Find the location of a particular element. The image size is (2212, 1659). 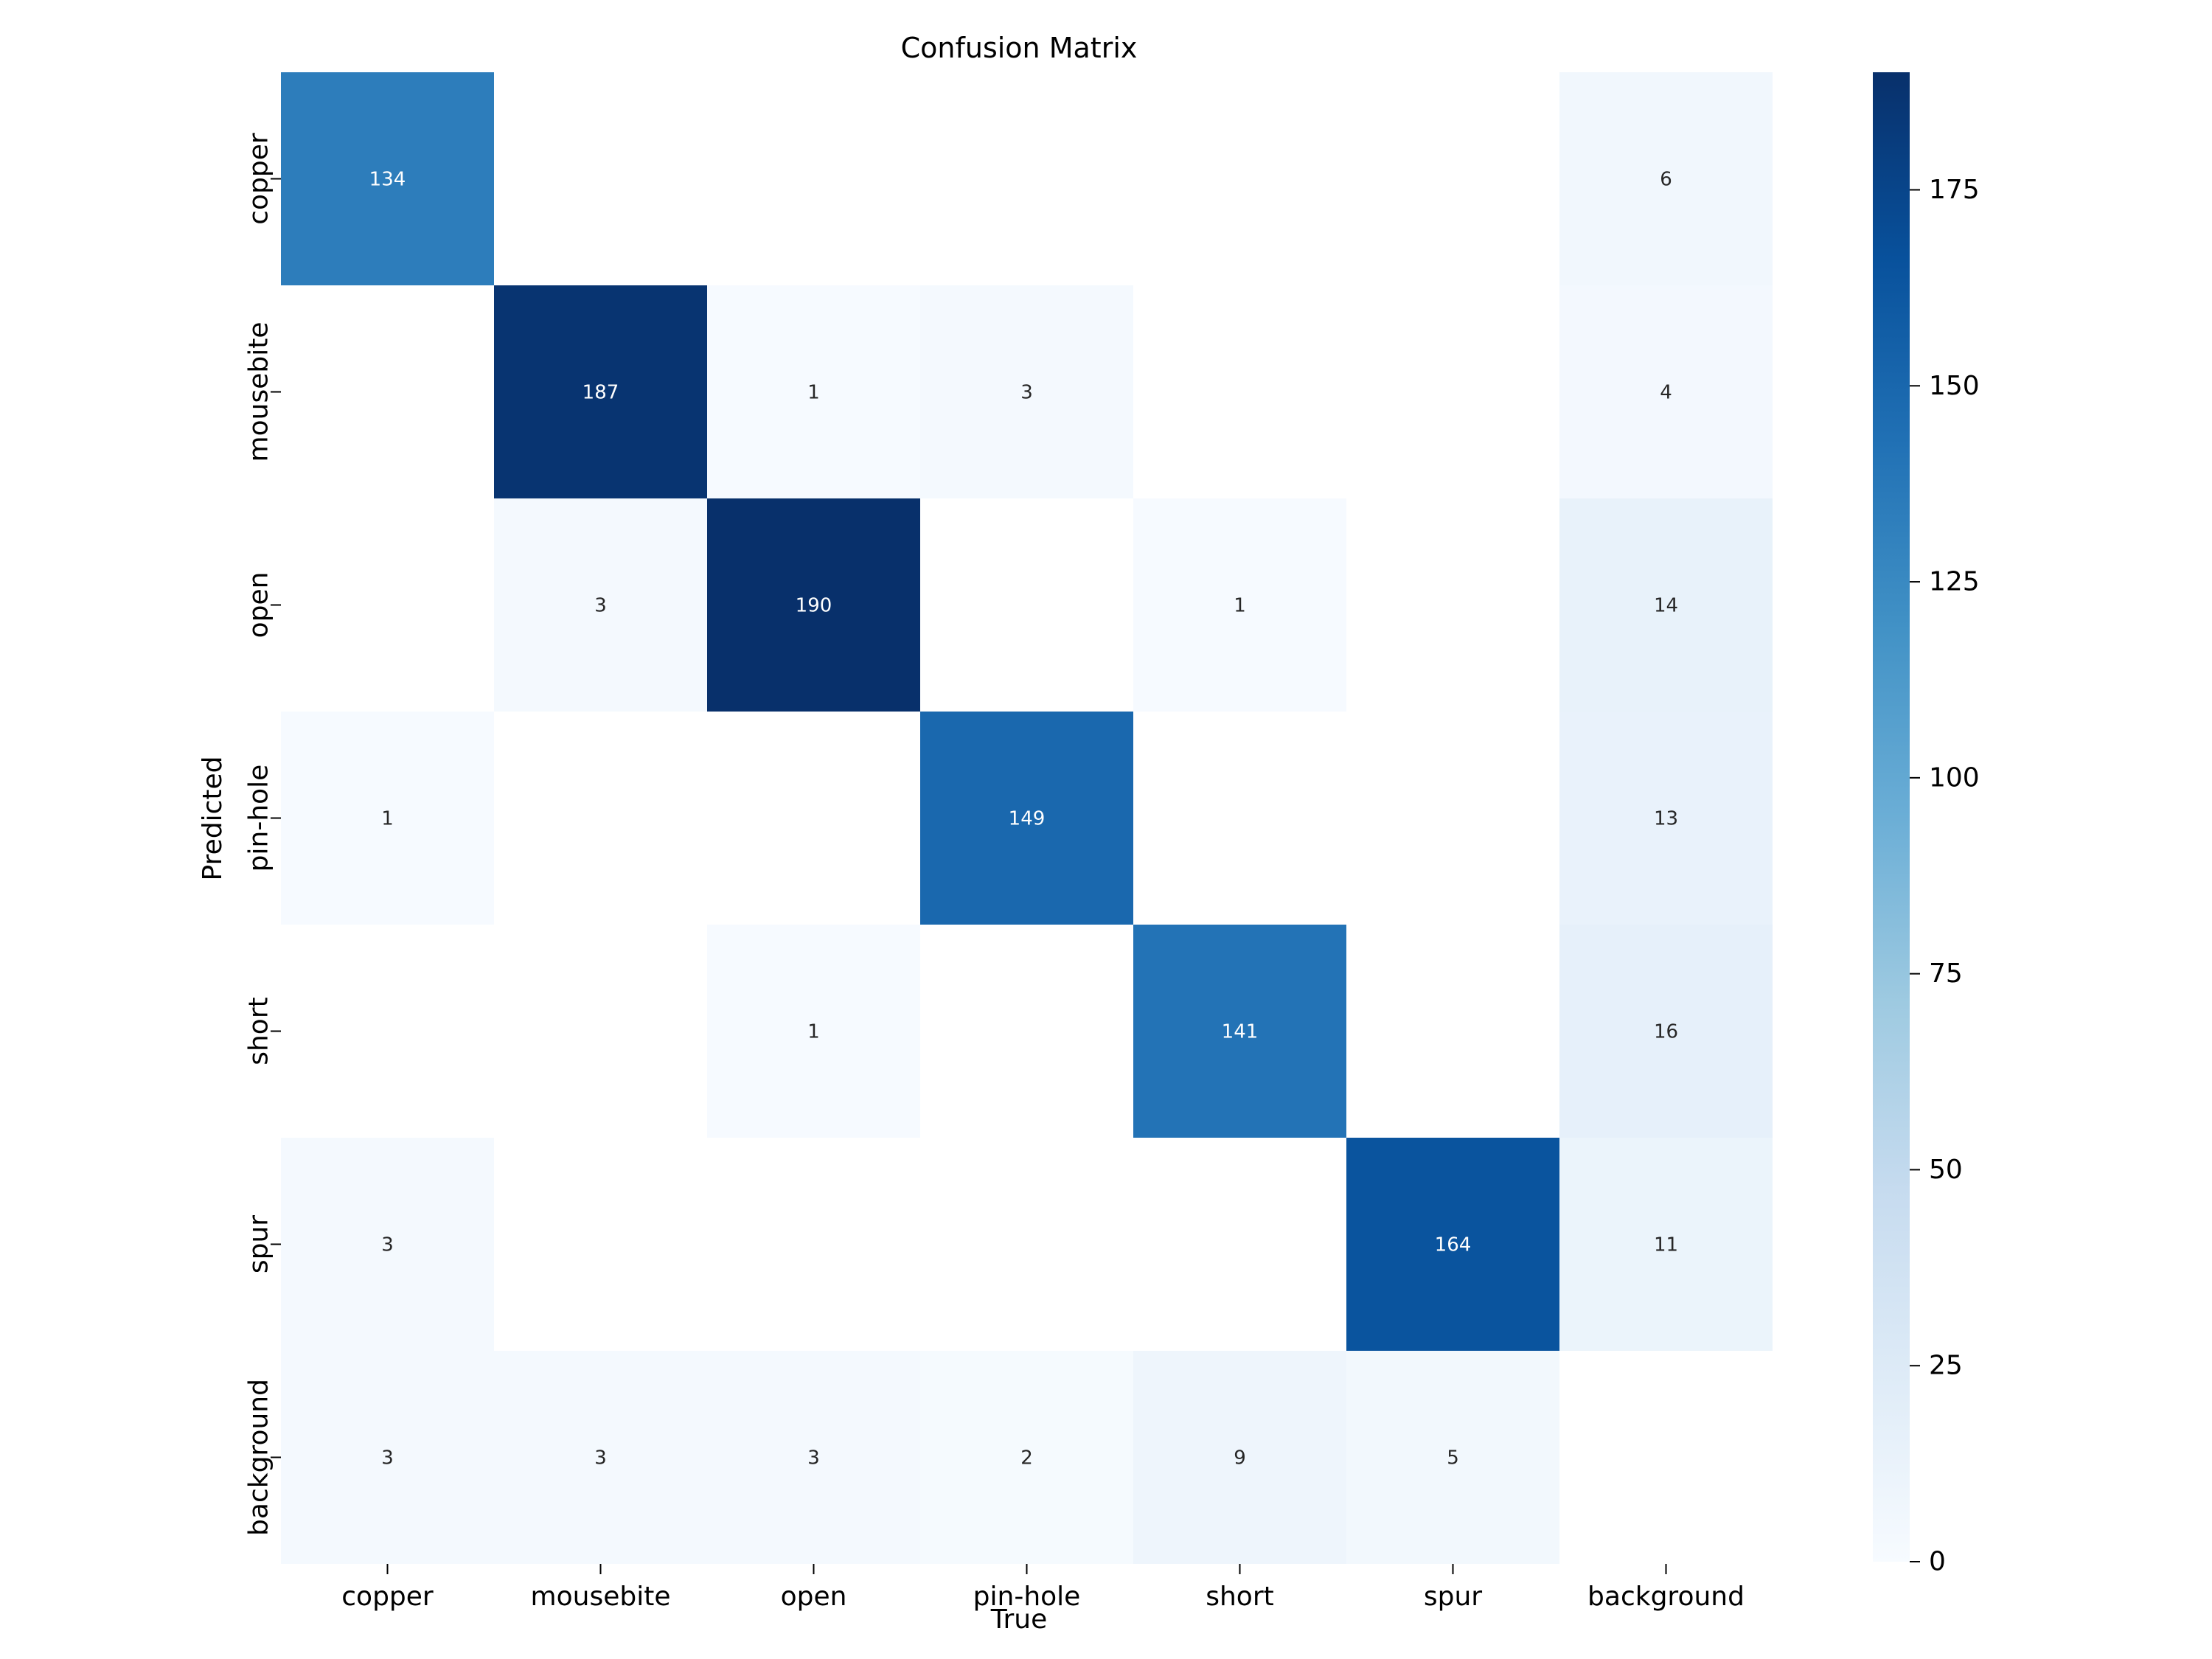

colorbar-tick-label: 50 is located at coordinates (1946, 1170).